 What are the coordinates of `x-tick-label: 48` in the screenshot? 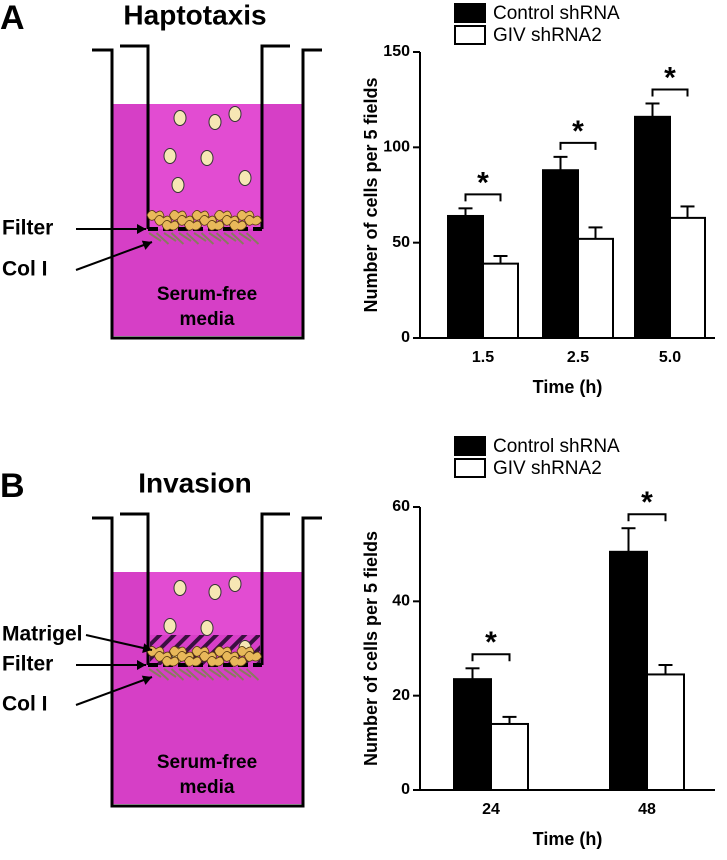 It's located at (647, 809).